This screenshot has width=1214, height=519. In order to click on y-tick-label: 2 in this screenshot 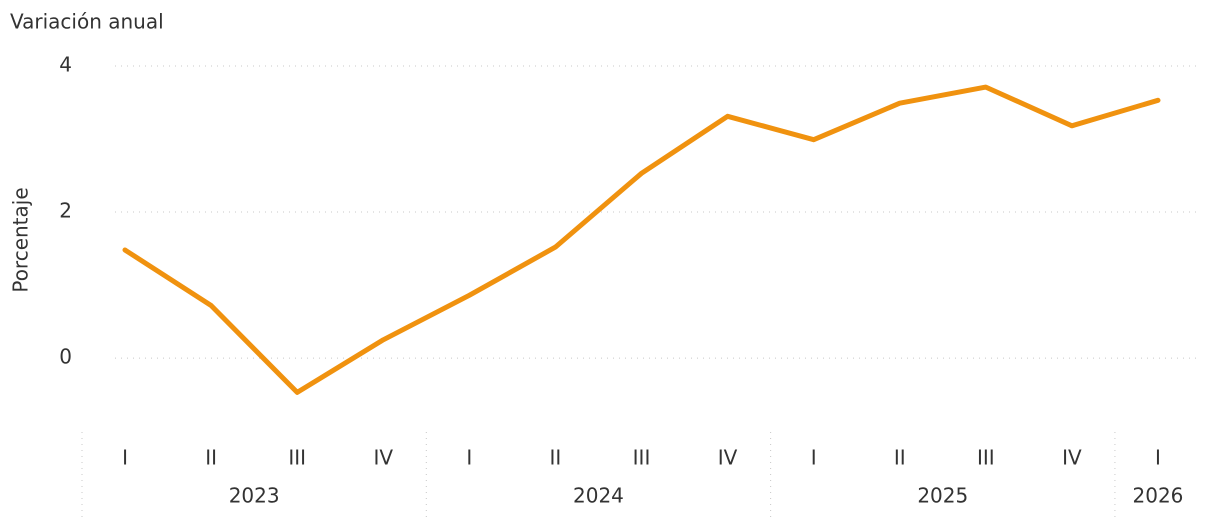, I will do `click(65, 211)`.